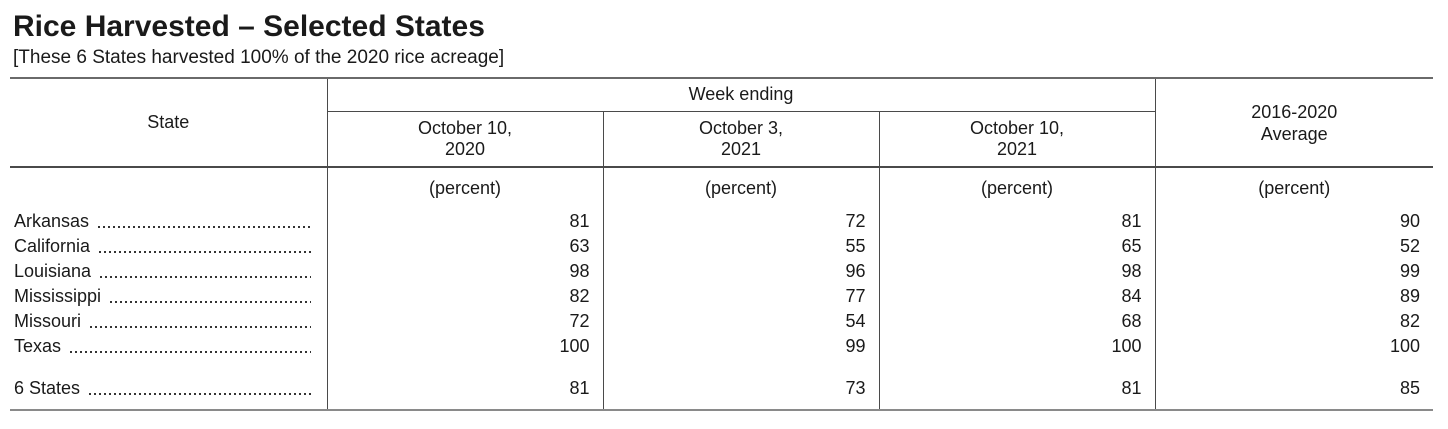 This screenshot has height=429, width=1448. What do you see at coordinates (168, 321) in the screenshot?
I see `state-cell: Missouri` at bounding box center [168, 321].